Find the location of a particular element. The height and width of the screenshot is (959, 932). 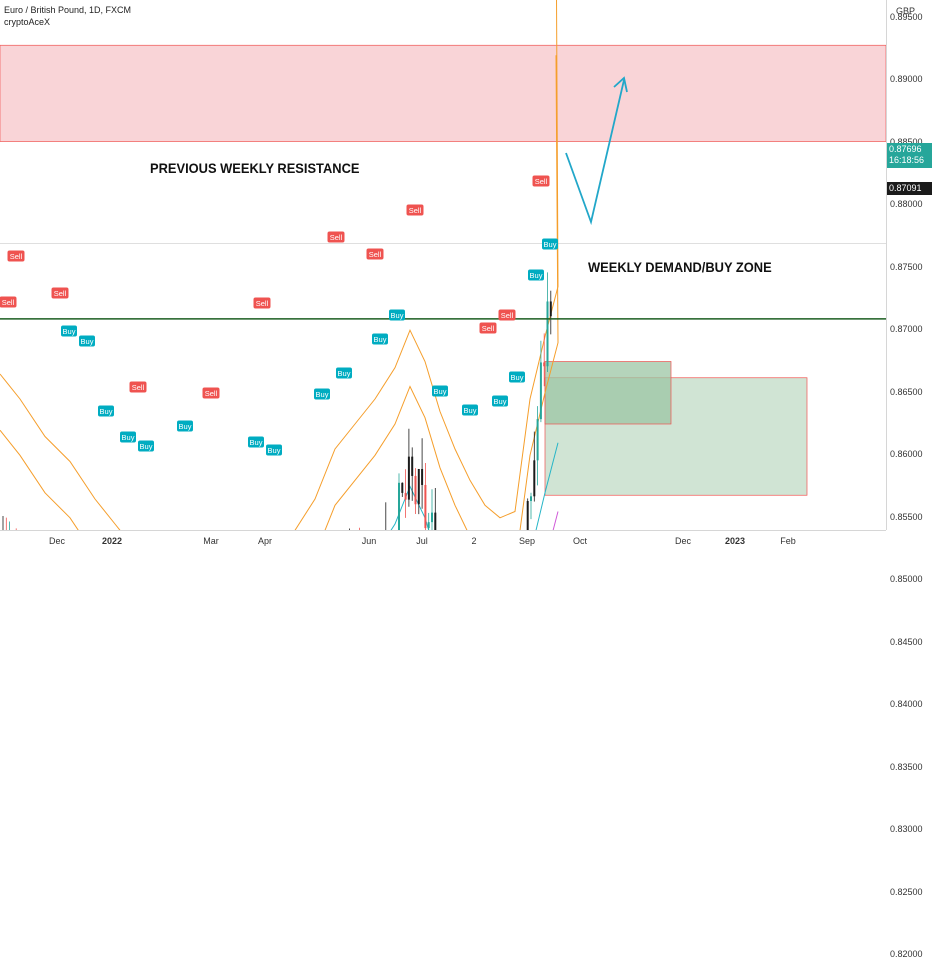

price-tick: 0.86500 is located at coordinates (906, 391).